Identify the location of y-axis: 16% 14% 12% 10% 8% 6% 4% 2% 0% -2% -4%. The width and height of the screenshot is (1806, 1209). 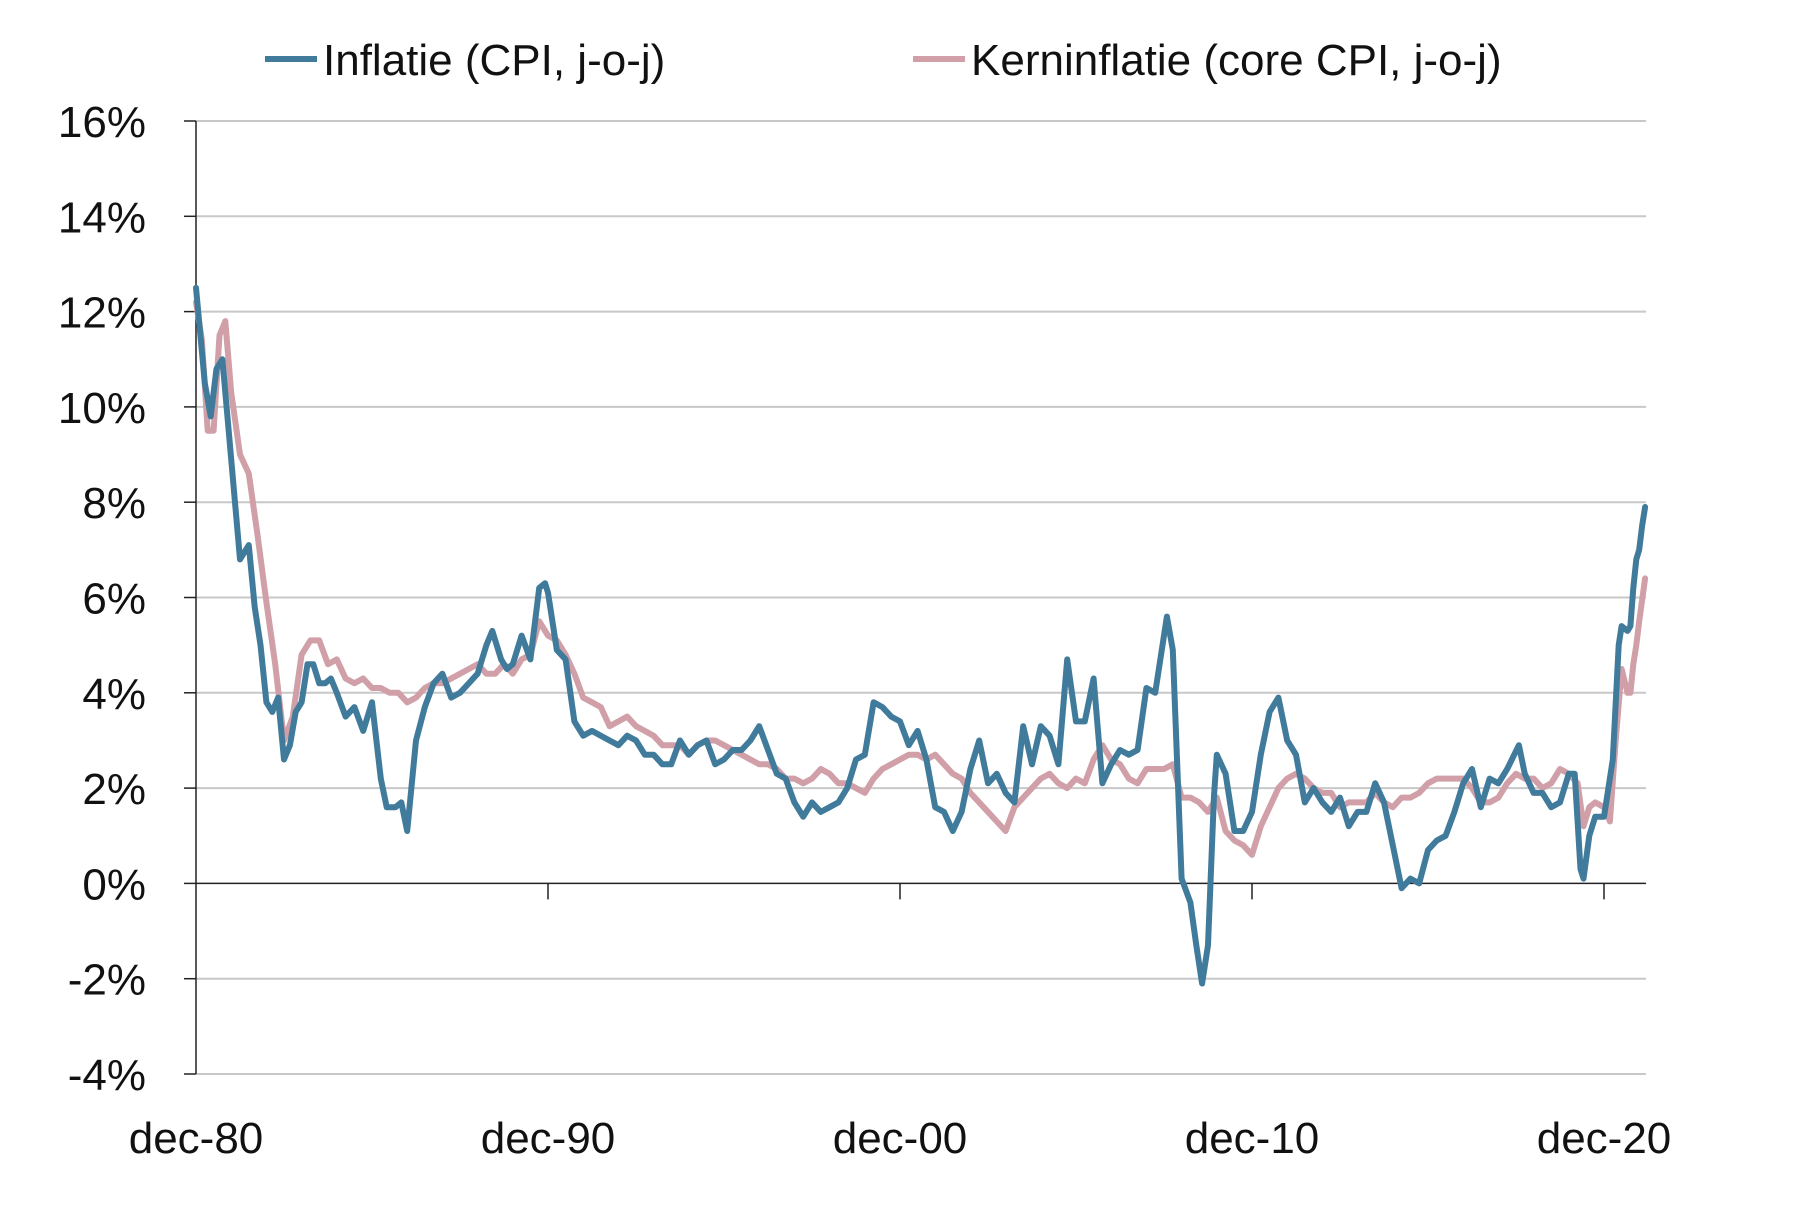
(127, 599).